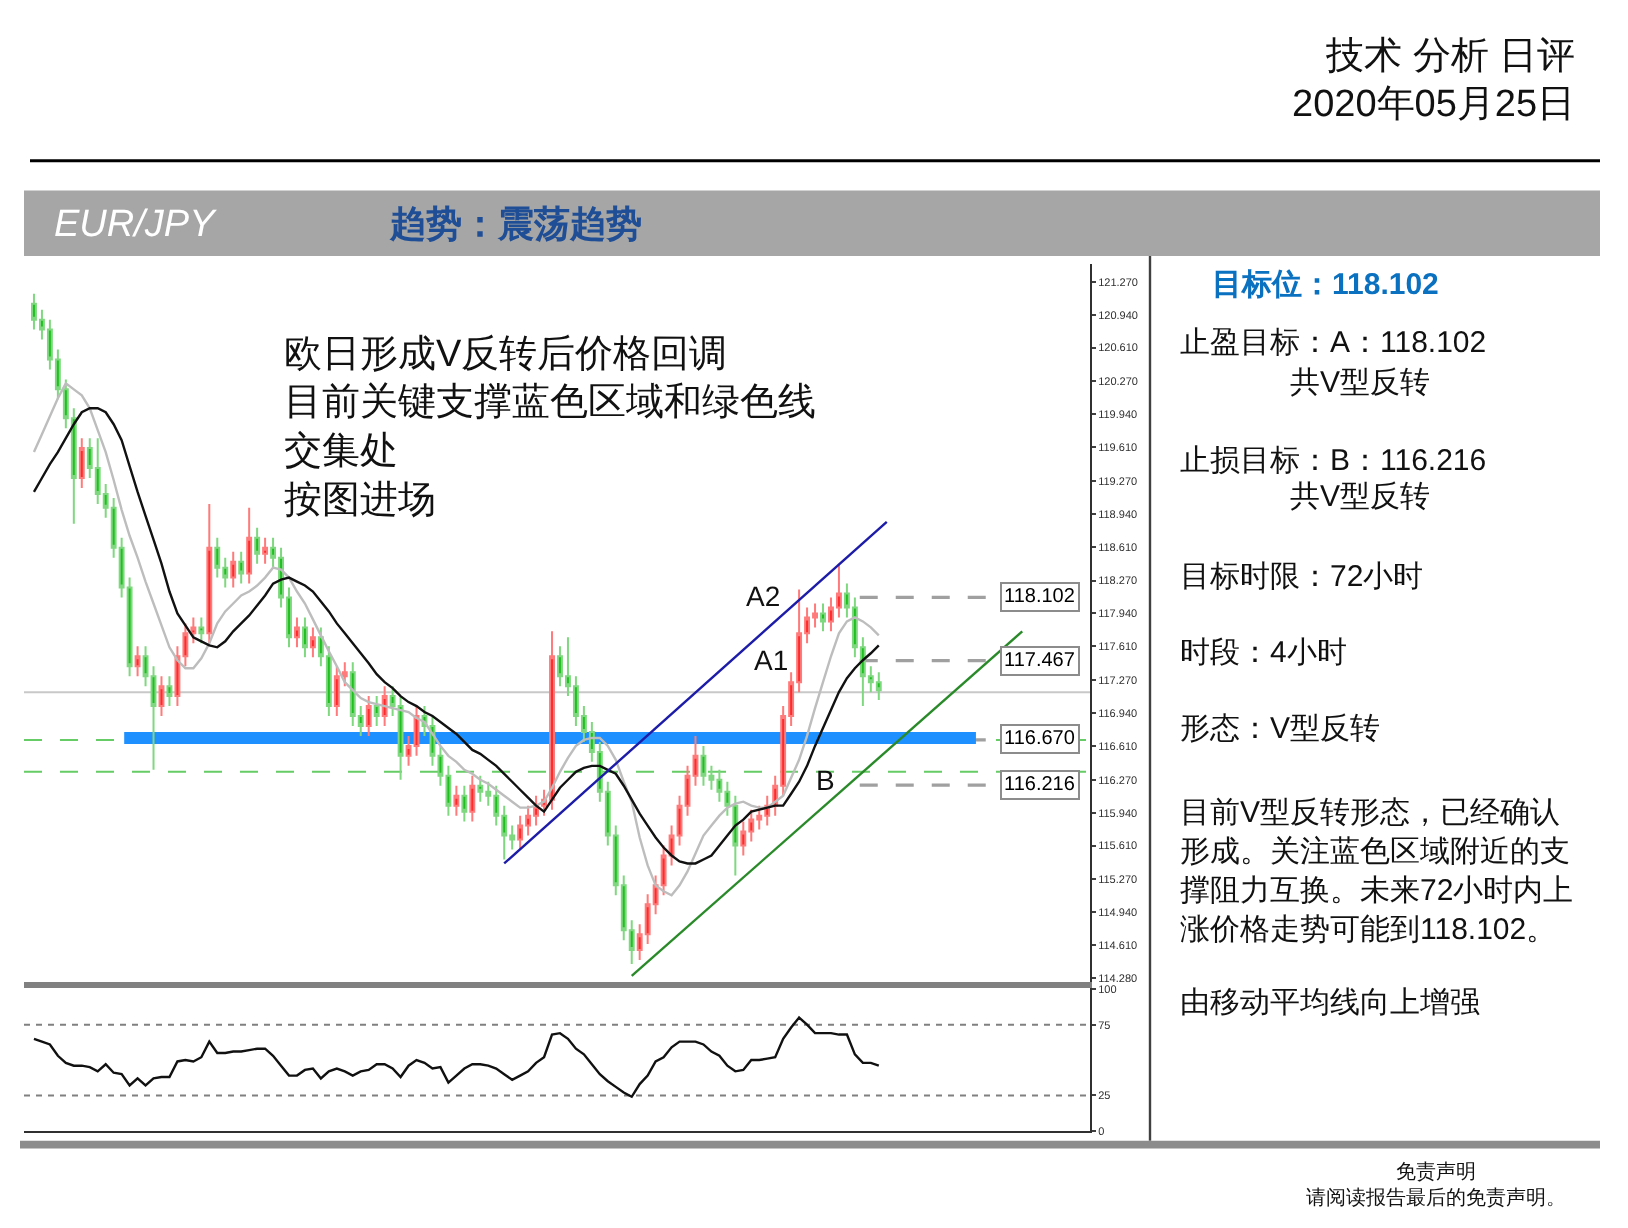 The image size is (1628, 1228). Describe the element at coordinates (1333, 343) in the screenshot. I see `text: 止盈目标：A：118.102` at that location.